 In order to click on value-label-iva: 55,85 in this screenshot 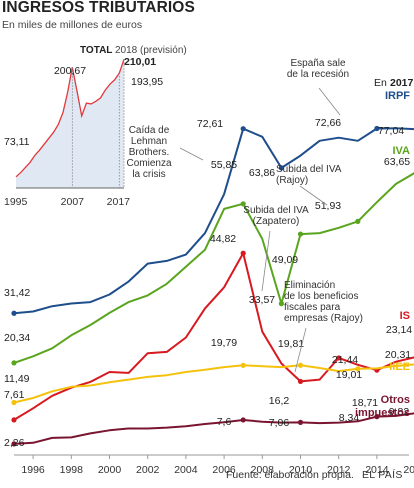, I will do `click(224, 165)`.